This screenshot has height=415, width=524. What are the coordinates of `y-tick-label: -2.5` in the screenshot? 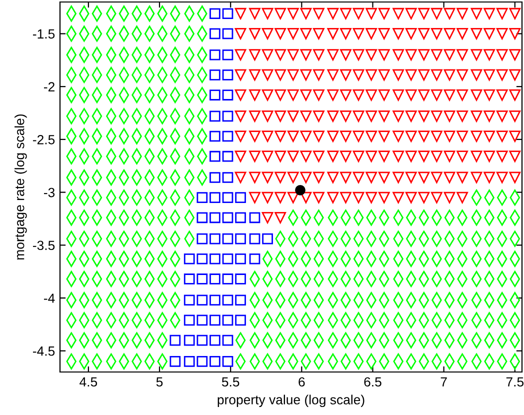 It's located at (43, 139).